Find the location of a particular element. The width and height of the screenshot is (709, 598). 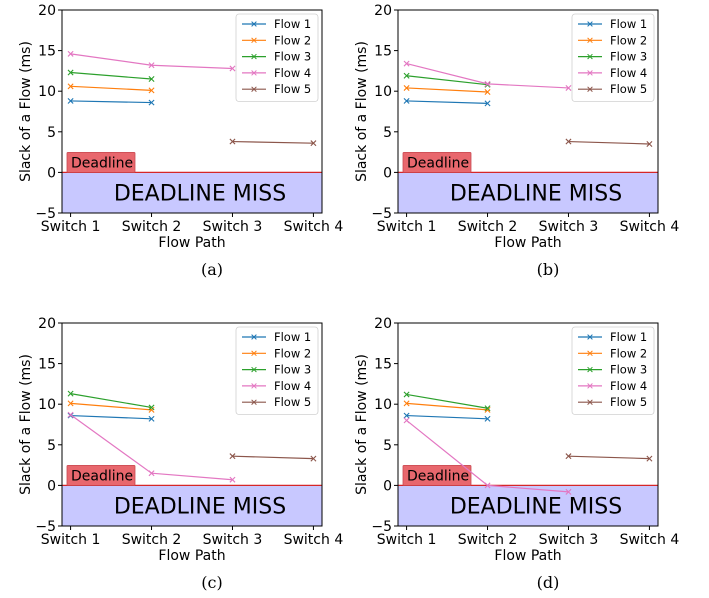

y-axis-label: Slack of a Flow (ms) is located at coordinates (362, 424).